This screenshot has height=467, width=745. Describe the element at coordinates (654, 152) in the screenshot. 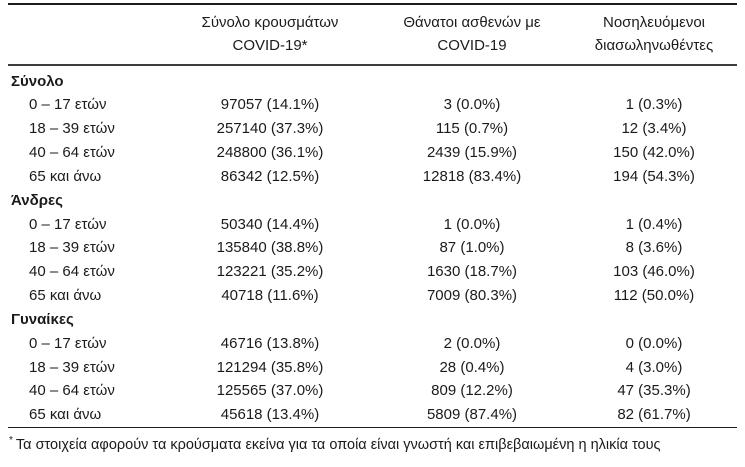

I see `intubated-cell: 150 (42.0%)` at that location.